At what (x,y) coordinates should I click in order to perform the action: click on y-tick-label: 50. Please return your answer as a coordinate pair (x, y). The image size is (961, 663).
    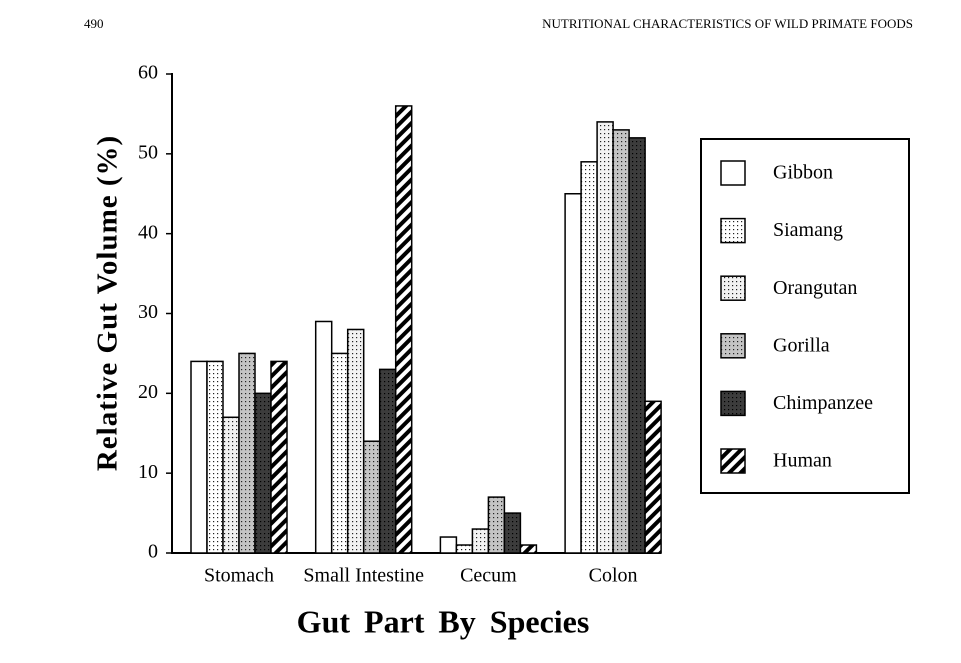
    Looking at the image, I should click on (148, 152).